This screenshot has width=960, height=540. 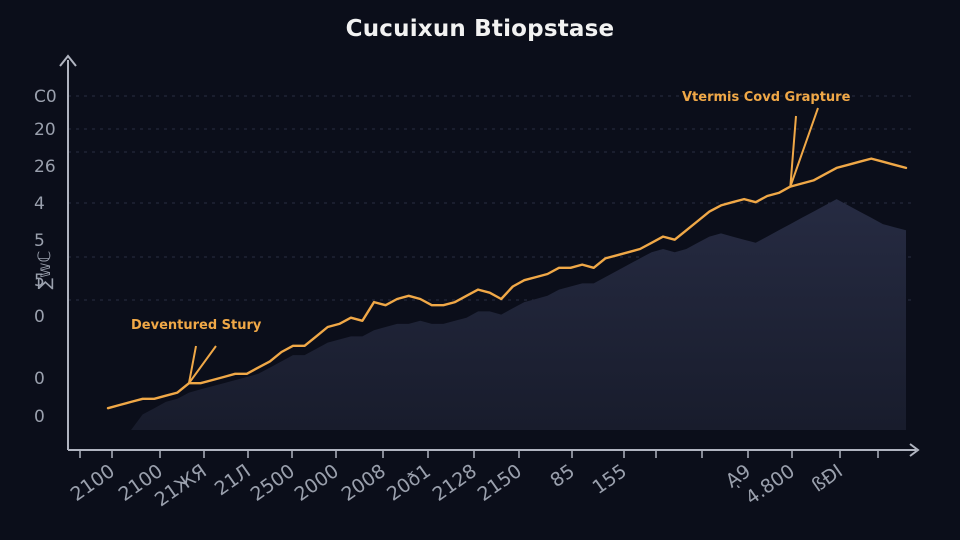 What do you see at coordinates (562, 476) in the screenshot?
I see `x-tick-label: 85` at bounding box center [562, 476].